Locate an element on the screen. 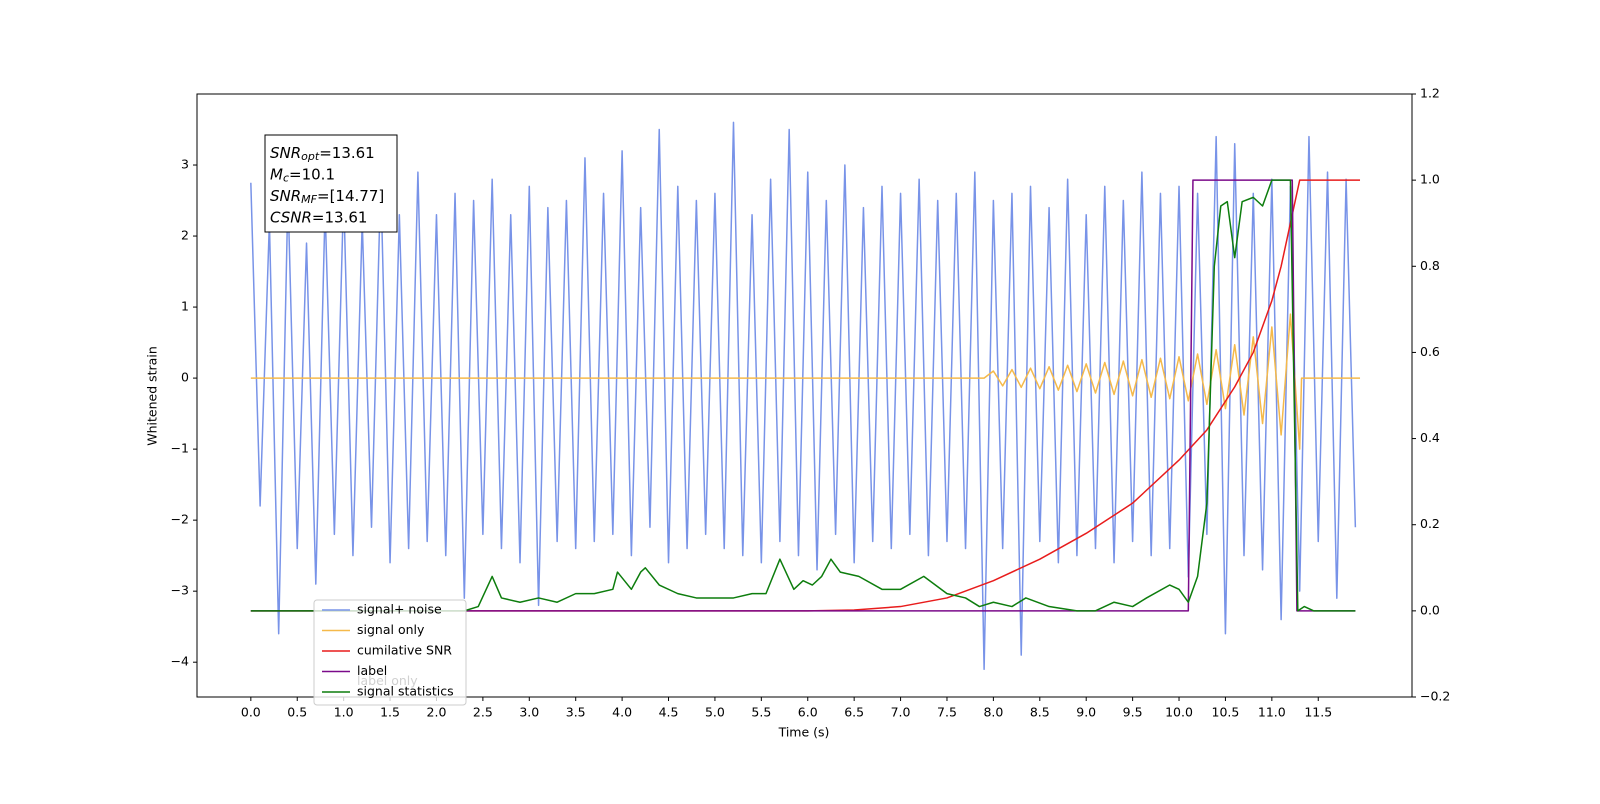  y2-tick-label: 0.4 is located at coordinates (1430, 437).